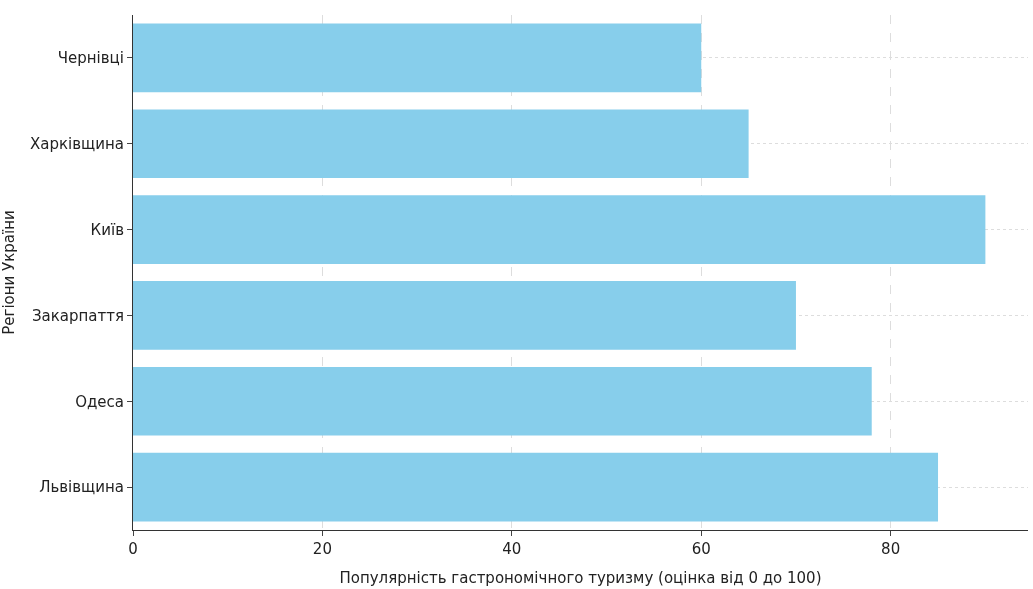 The width and height of the screenshot is (1033, 589). Describe the element at coordinates (9, 272) in the screenshot. I see `y-axis-title: Регіони України` at that location.